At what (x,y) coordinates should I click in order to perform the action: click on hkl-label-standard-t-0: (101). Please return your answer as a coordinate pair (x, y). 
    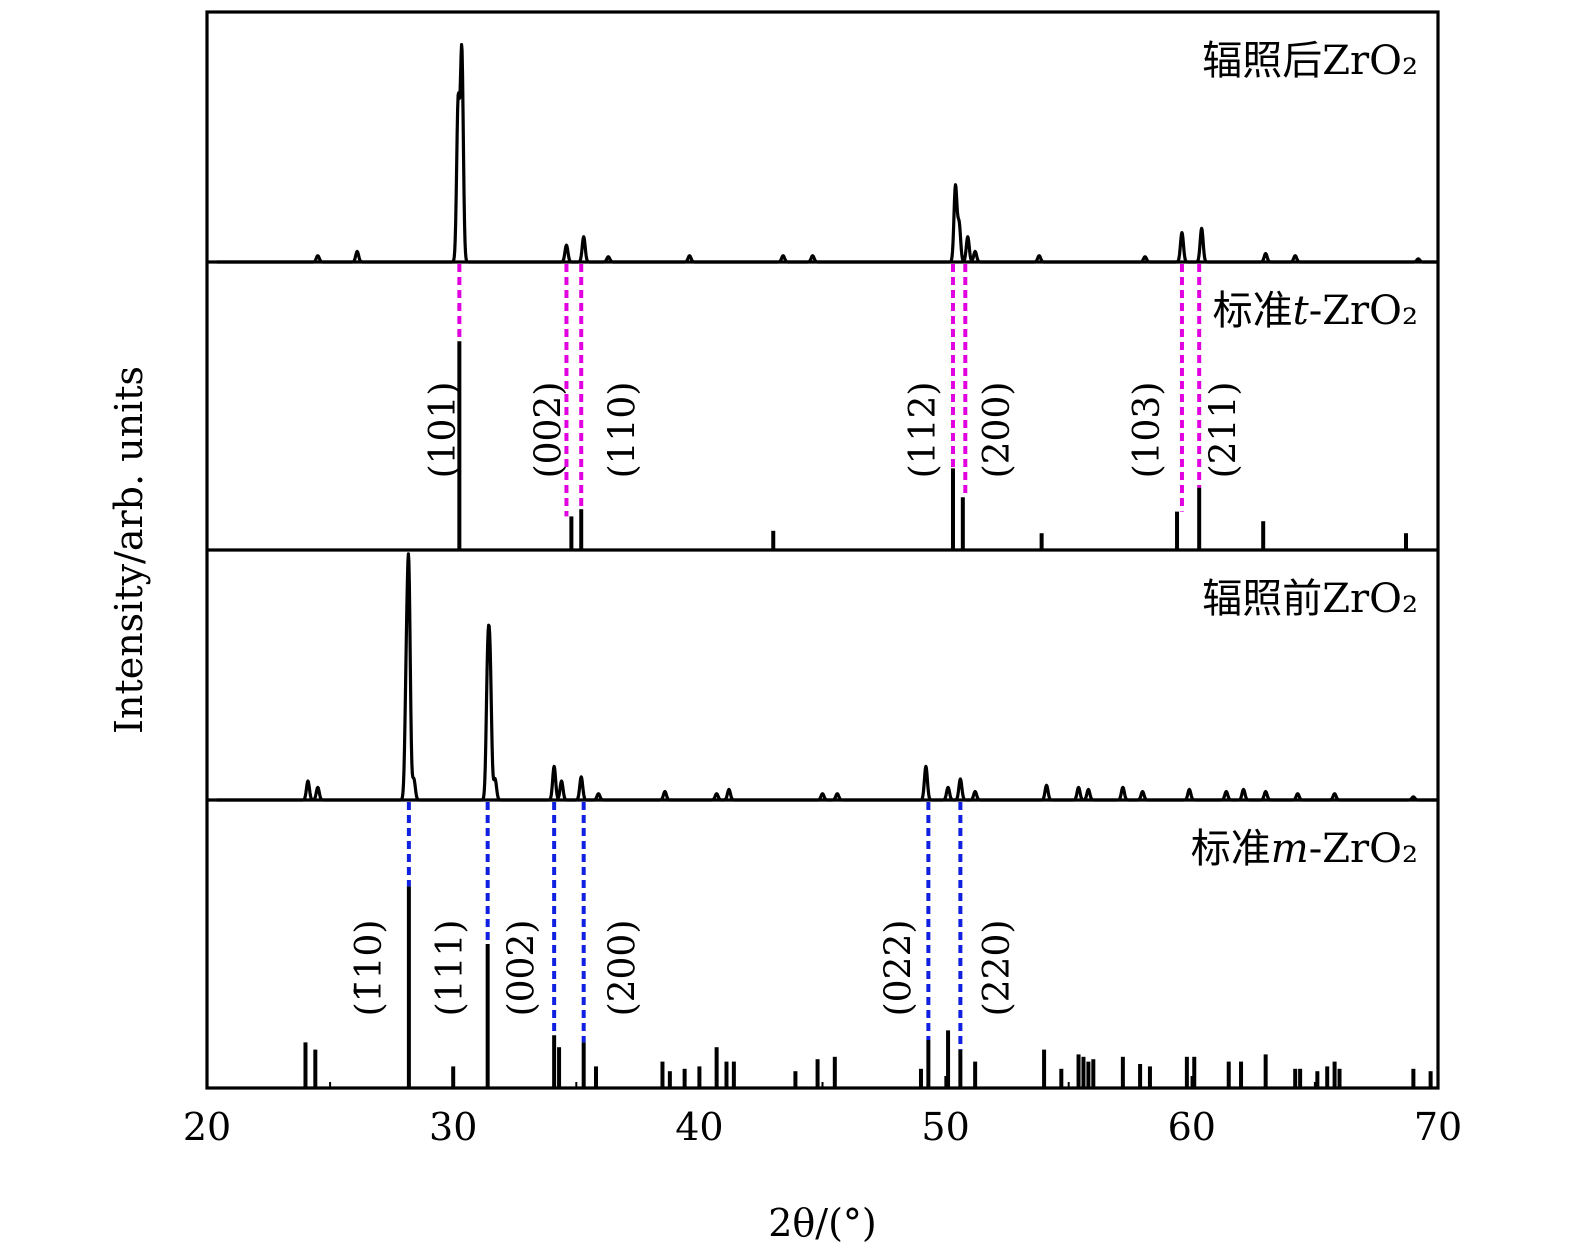
    Looking at the image, I should click on (443, 430).